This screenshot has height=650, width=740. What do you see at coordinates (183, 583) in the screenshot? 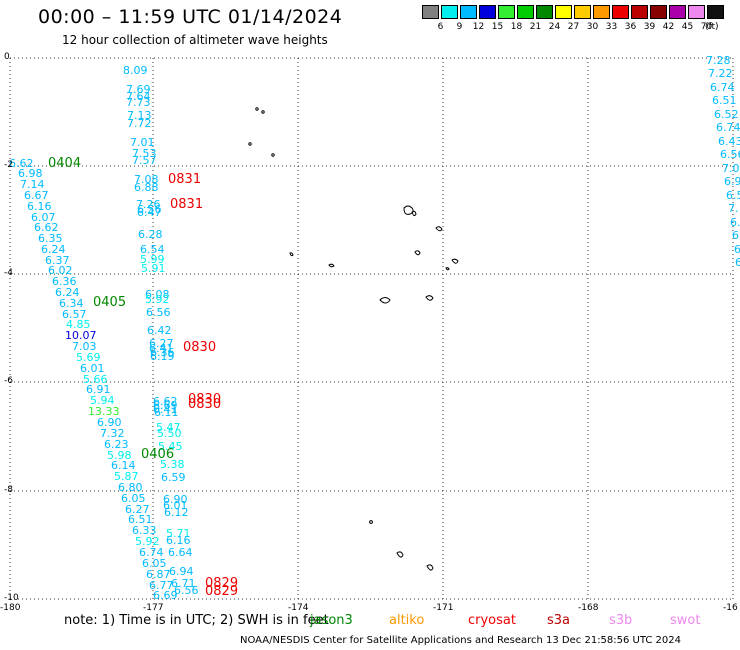
I see `wave-height-label: 6.71` at bounding box center [183, 583].